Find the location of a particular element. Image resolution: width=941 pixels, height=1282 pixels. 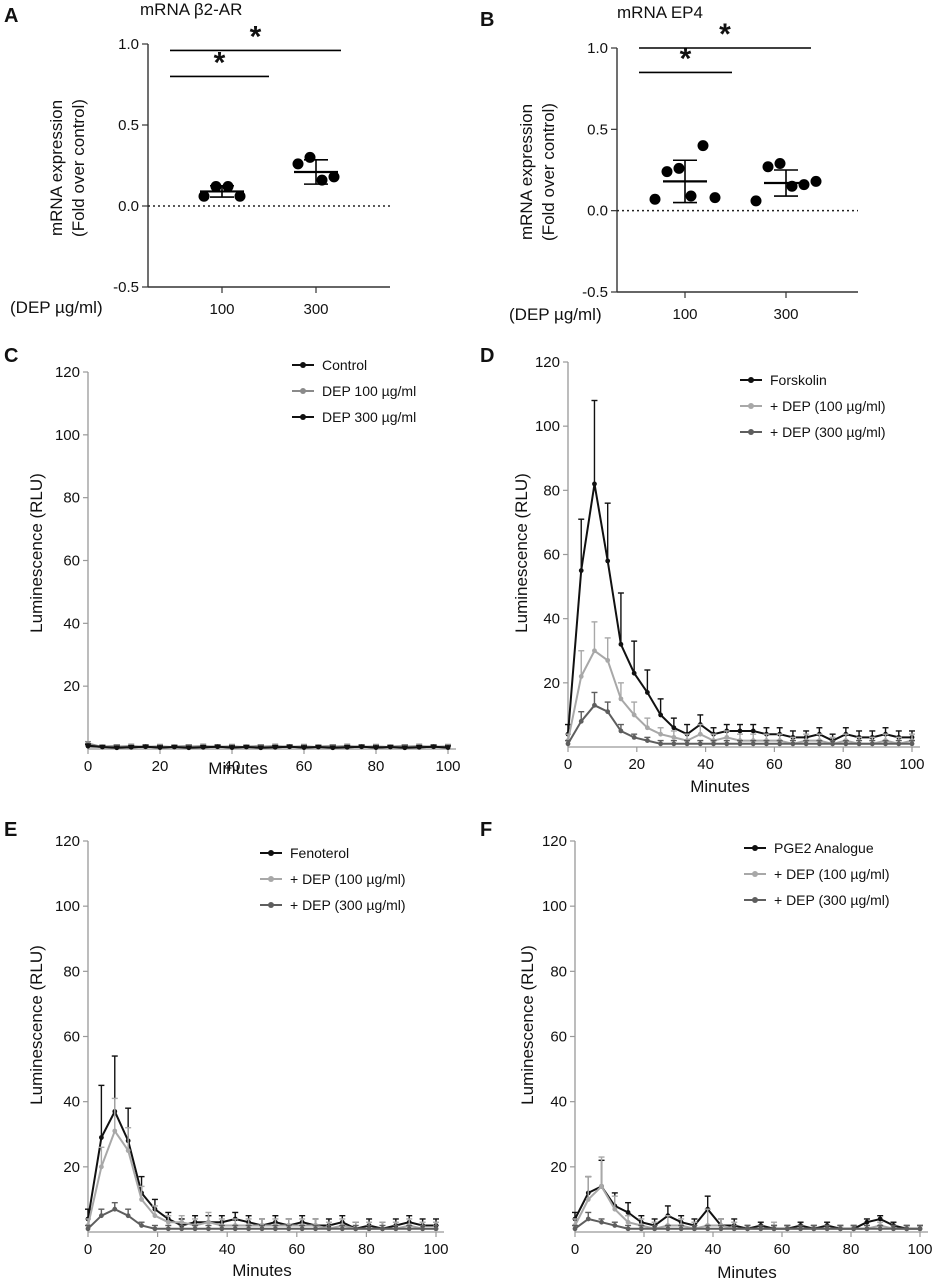

panel-c-ytick-label: 80 is located at coordinates (71, 498).